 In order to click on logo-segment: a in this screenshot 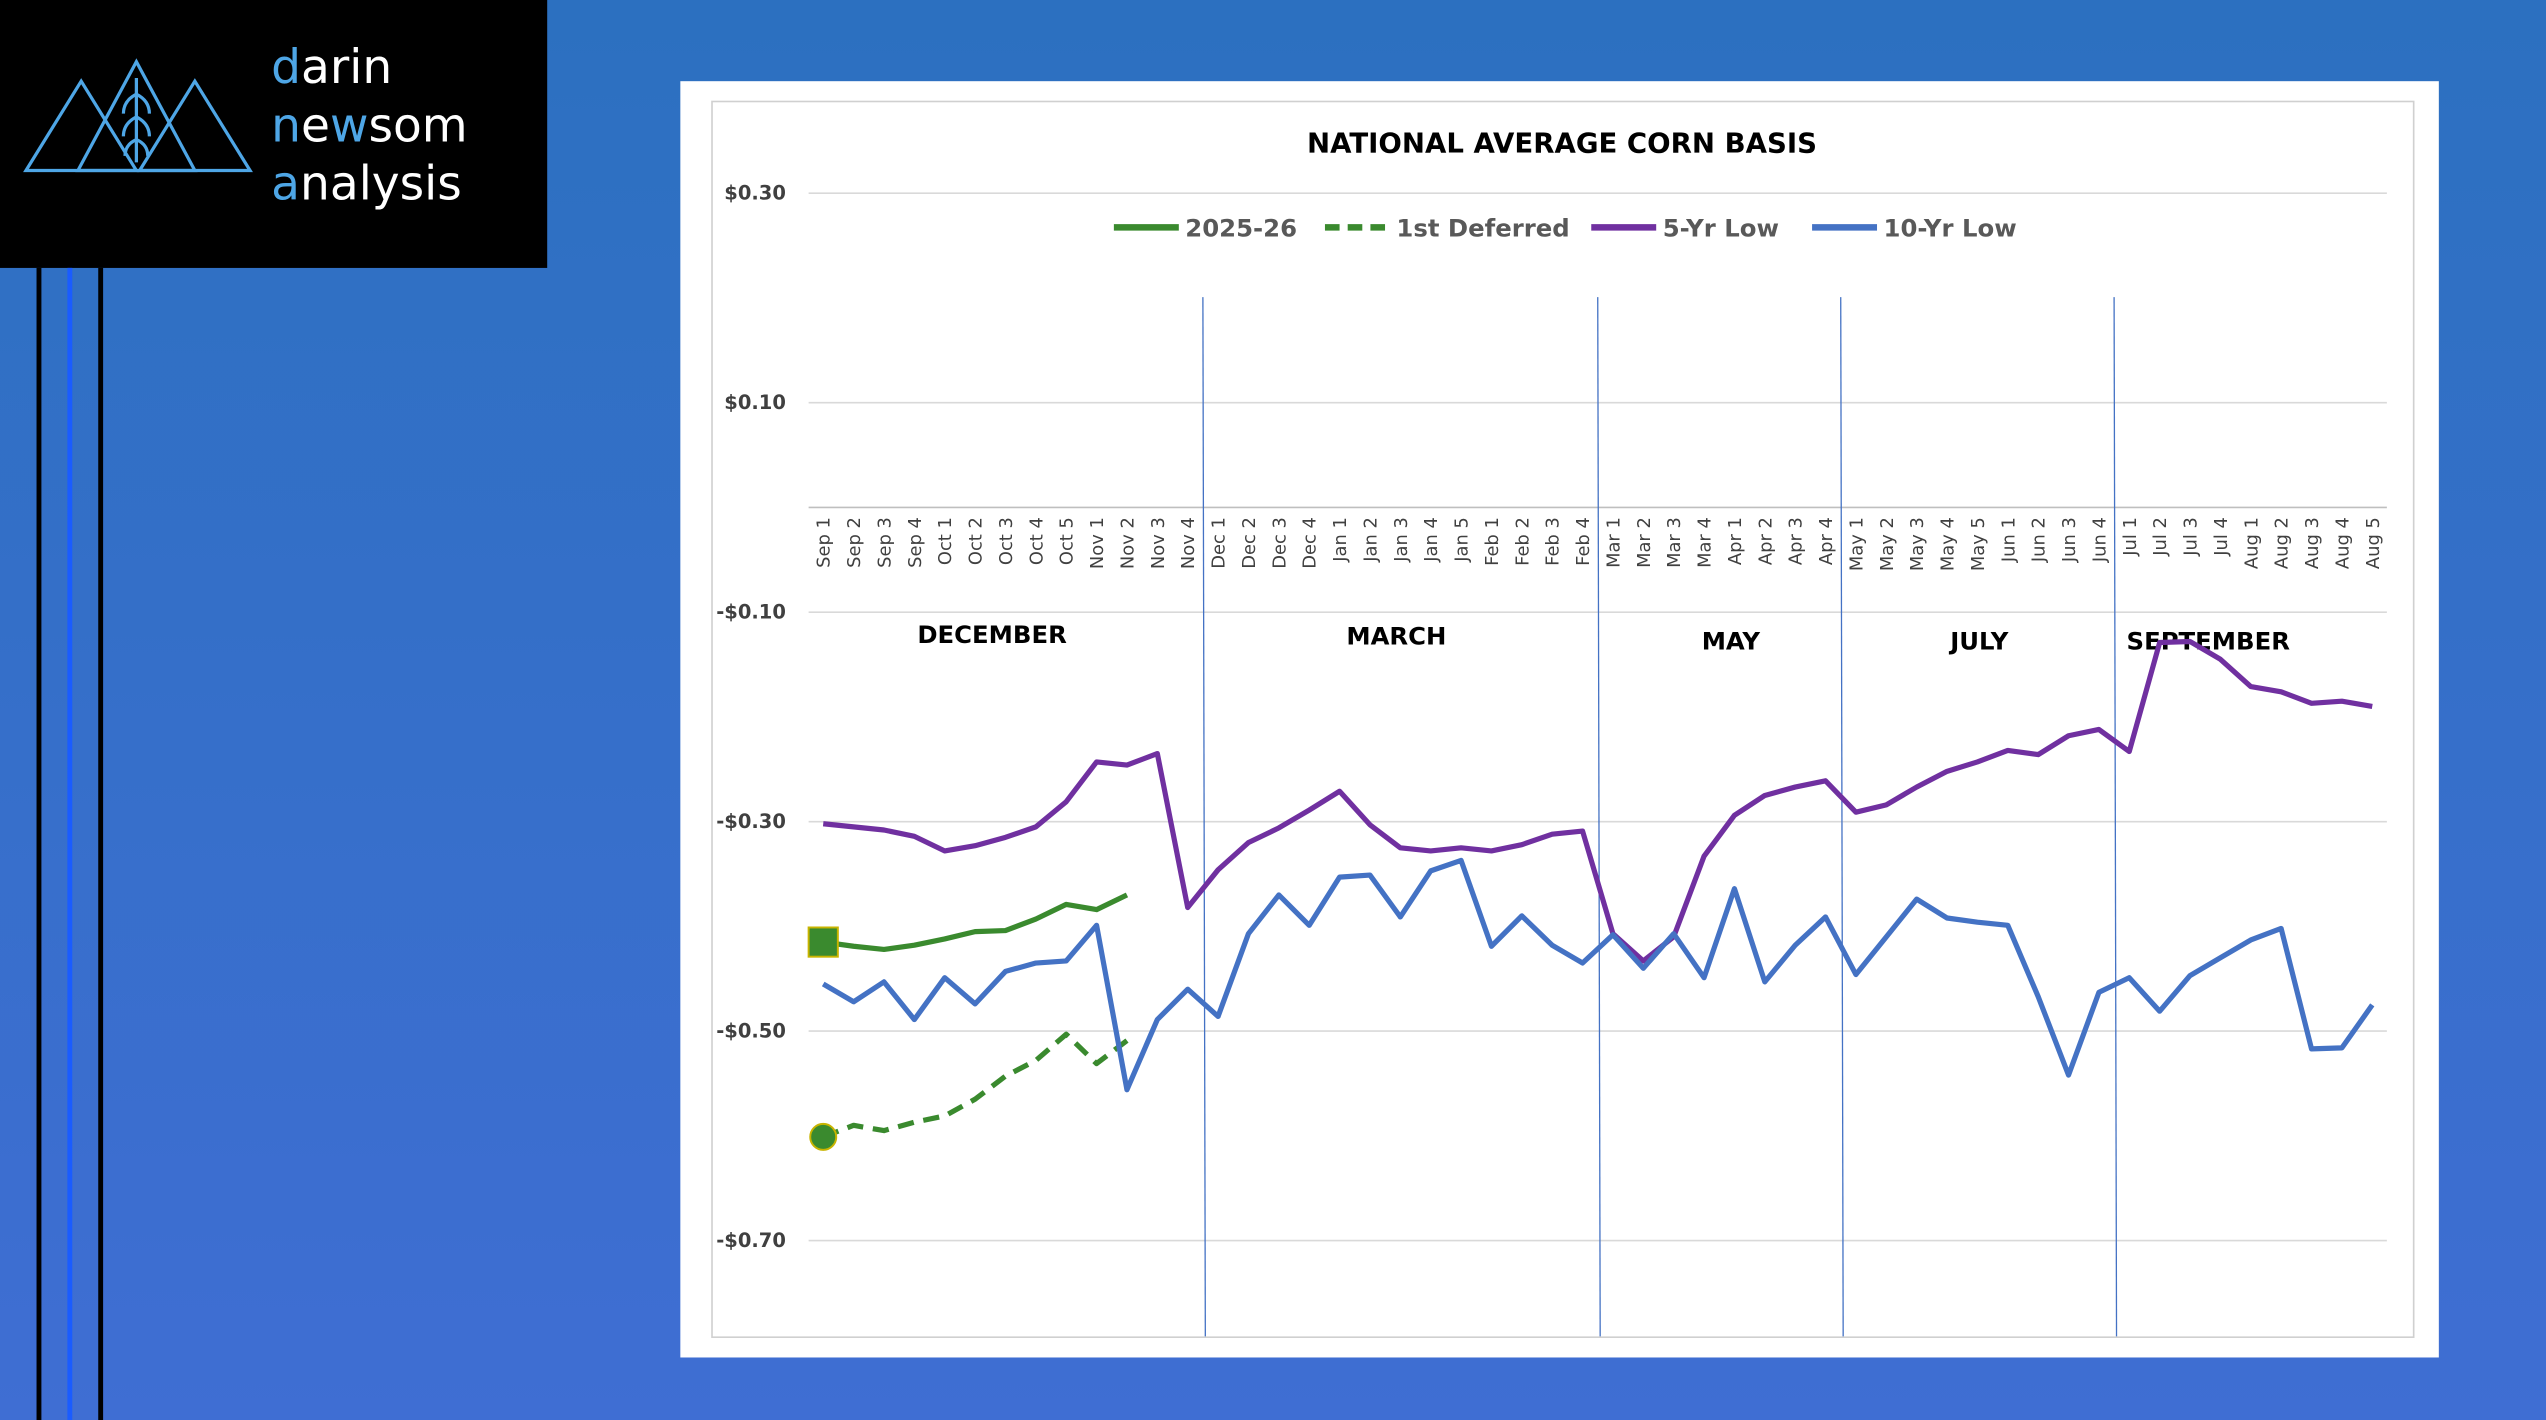, I will do `click(285, 184)`.